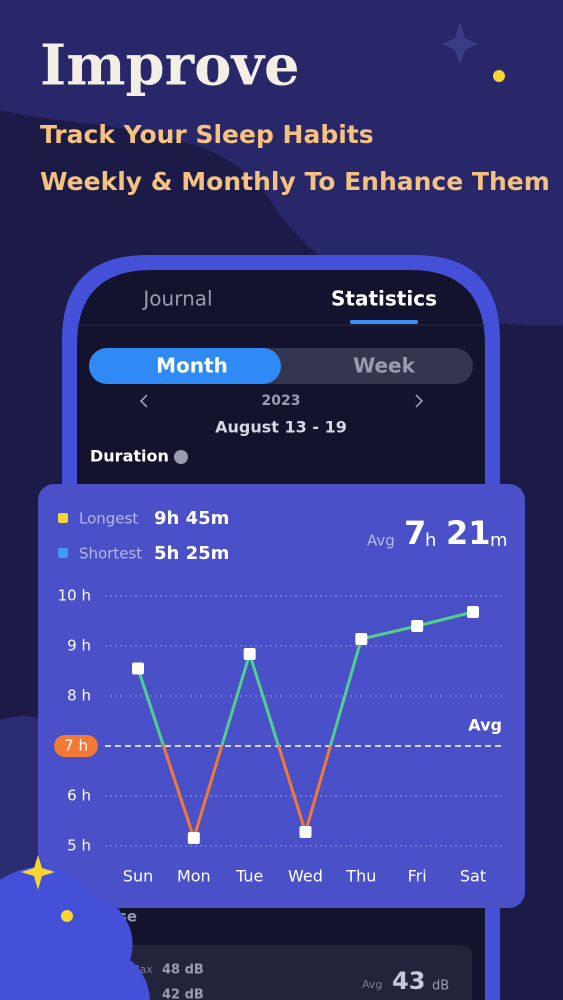 This screenshot has width=563, height=1000. Describe the element at coordinates (417, 876) in the screenshot. I see `x-tick-label: Fri` at that location.